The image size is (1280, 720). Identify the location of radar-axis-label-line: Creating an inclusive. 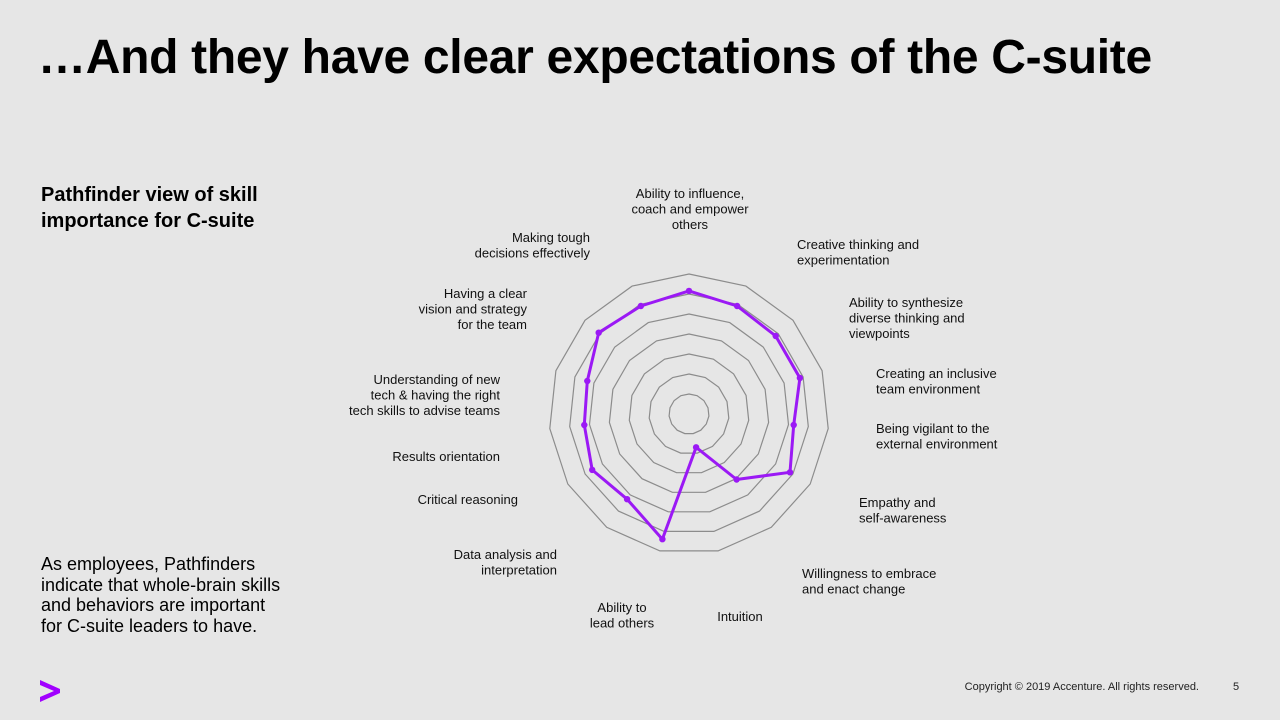
(936, 373).